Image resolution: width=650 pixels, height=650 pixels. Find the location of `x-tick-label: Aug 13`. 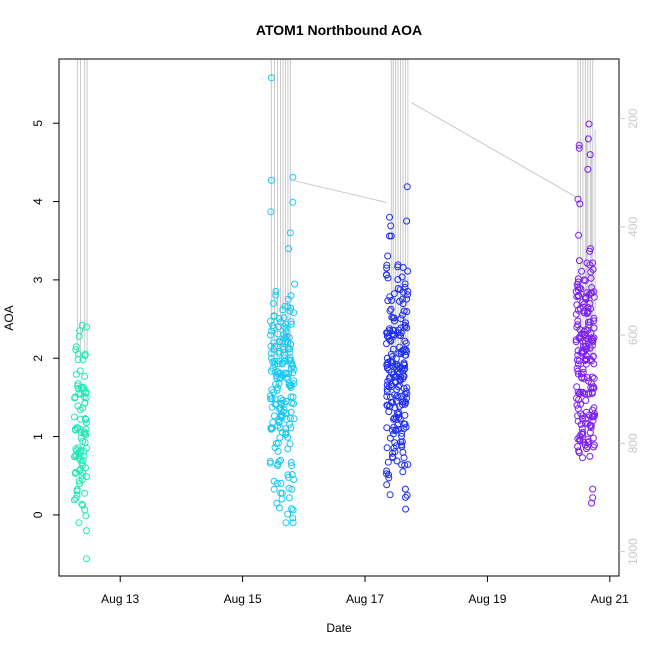

x-tick-label: Aug 13 is located at coordinates (120, 599).